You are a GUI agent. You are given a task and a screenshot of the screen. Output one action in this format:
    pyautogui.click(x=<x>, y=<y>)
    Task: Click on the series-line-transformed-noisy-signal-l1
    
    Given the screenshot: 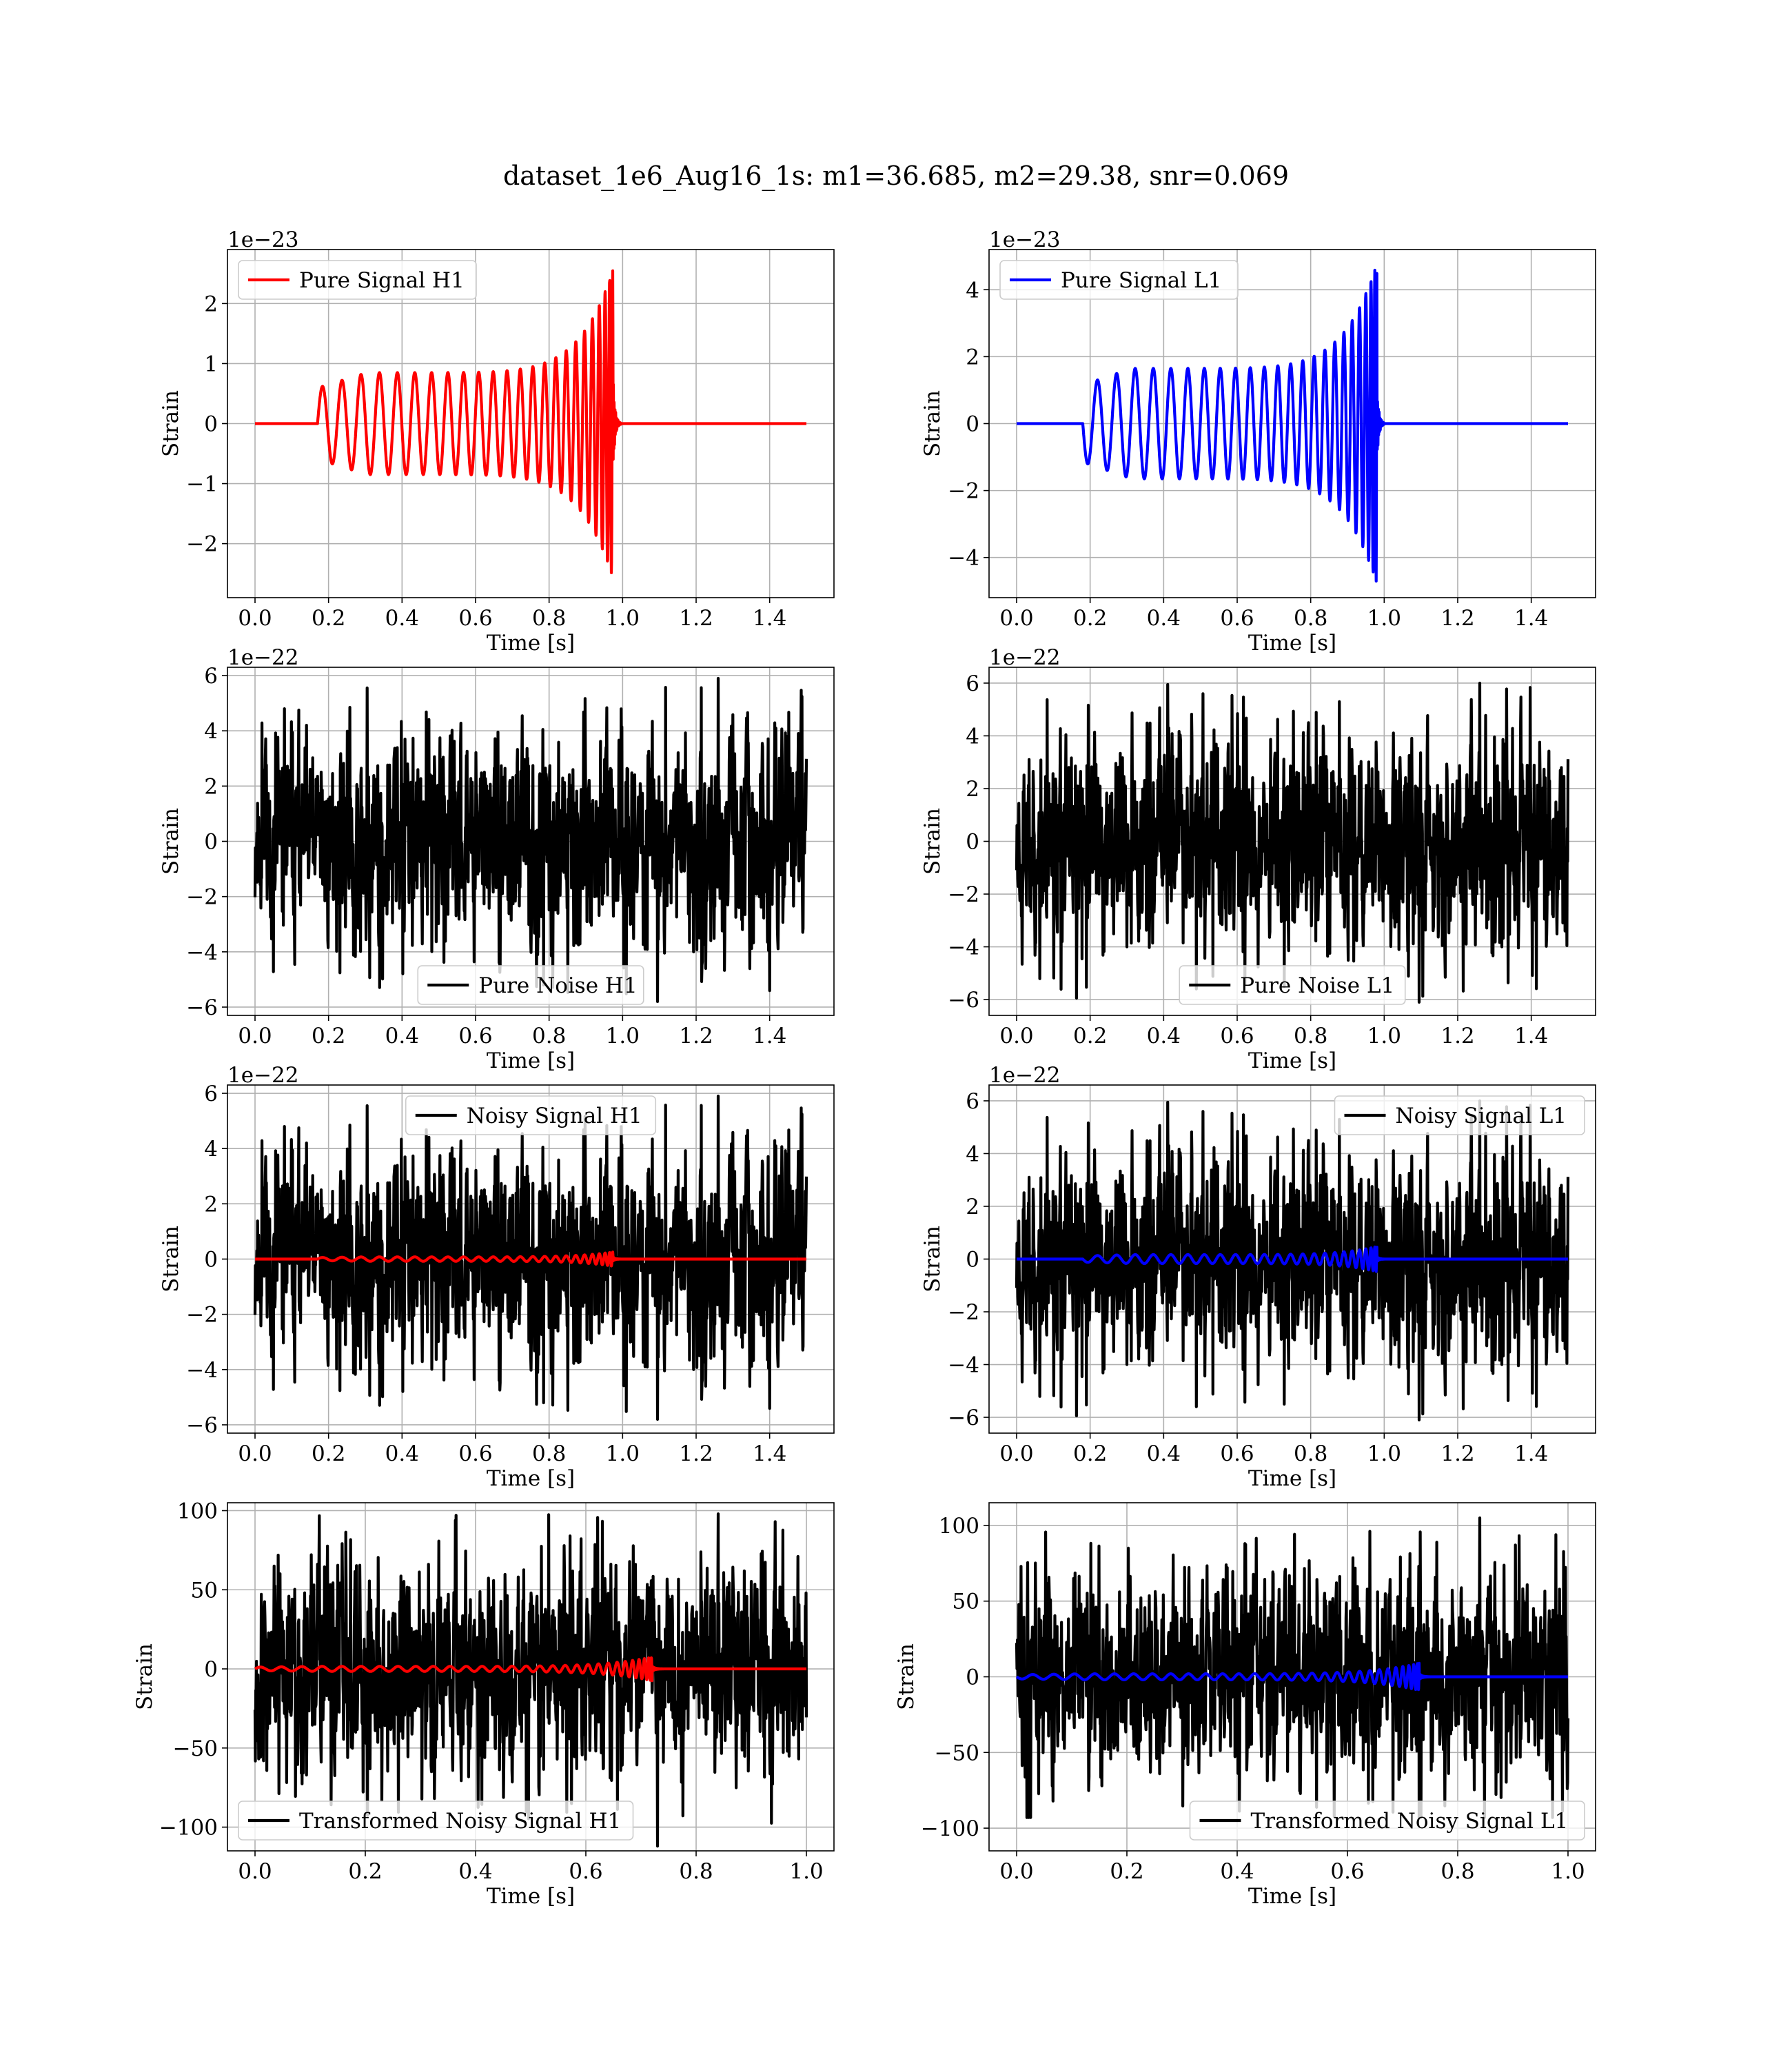 What is the action you would take?
    pyautogui.click(x=1292, y=1667)
    